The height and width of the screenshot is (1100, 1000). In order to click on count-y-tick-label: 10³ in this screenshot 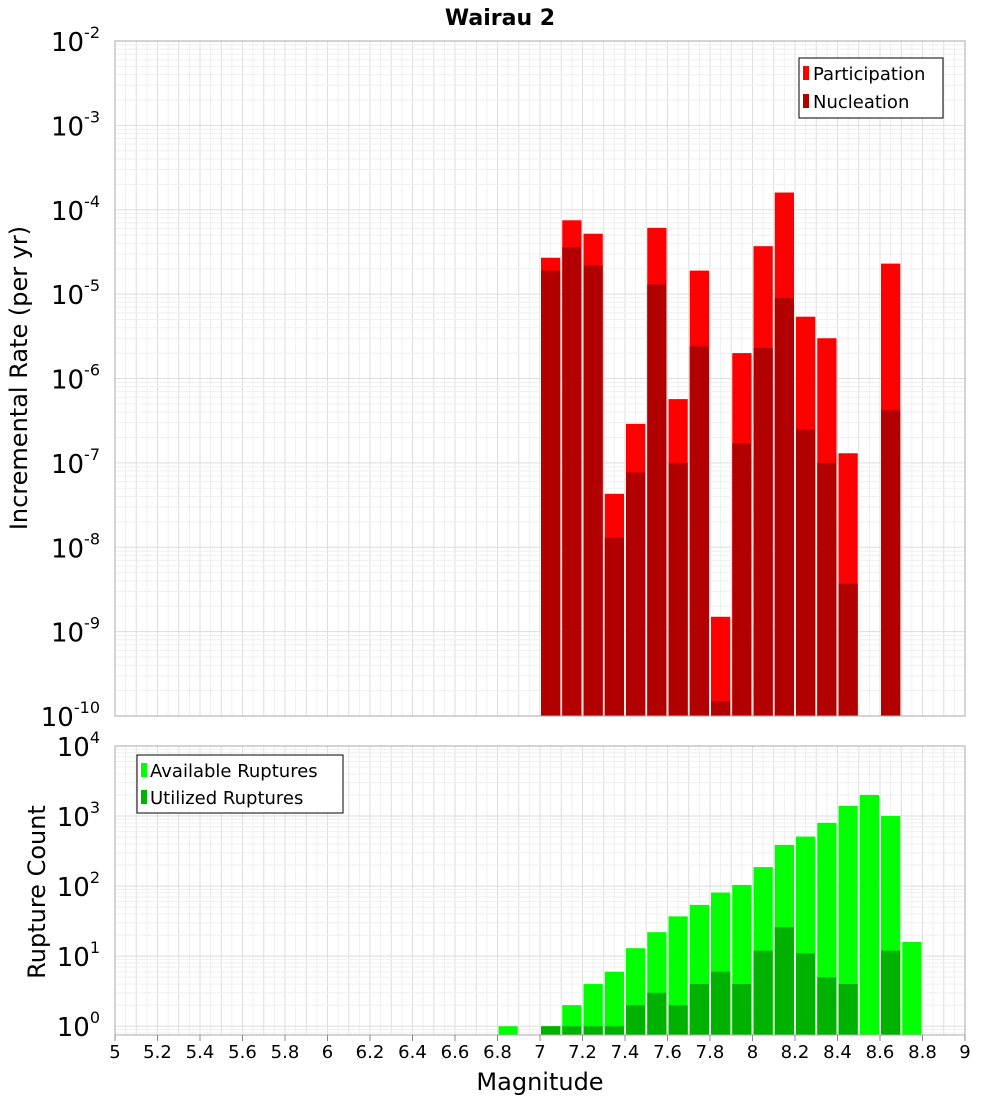, I will do `click(78, 815)`.